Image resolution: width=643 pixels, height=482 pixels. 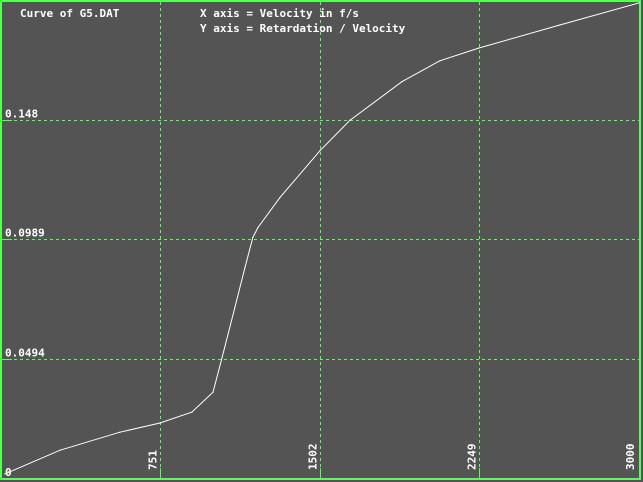 What do you see at coordinates (313, 457) in the screenshot?
I see `x-tick-label: 1502` at bounding box center [313, 457].